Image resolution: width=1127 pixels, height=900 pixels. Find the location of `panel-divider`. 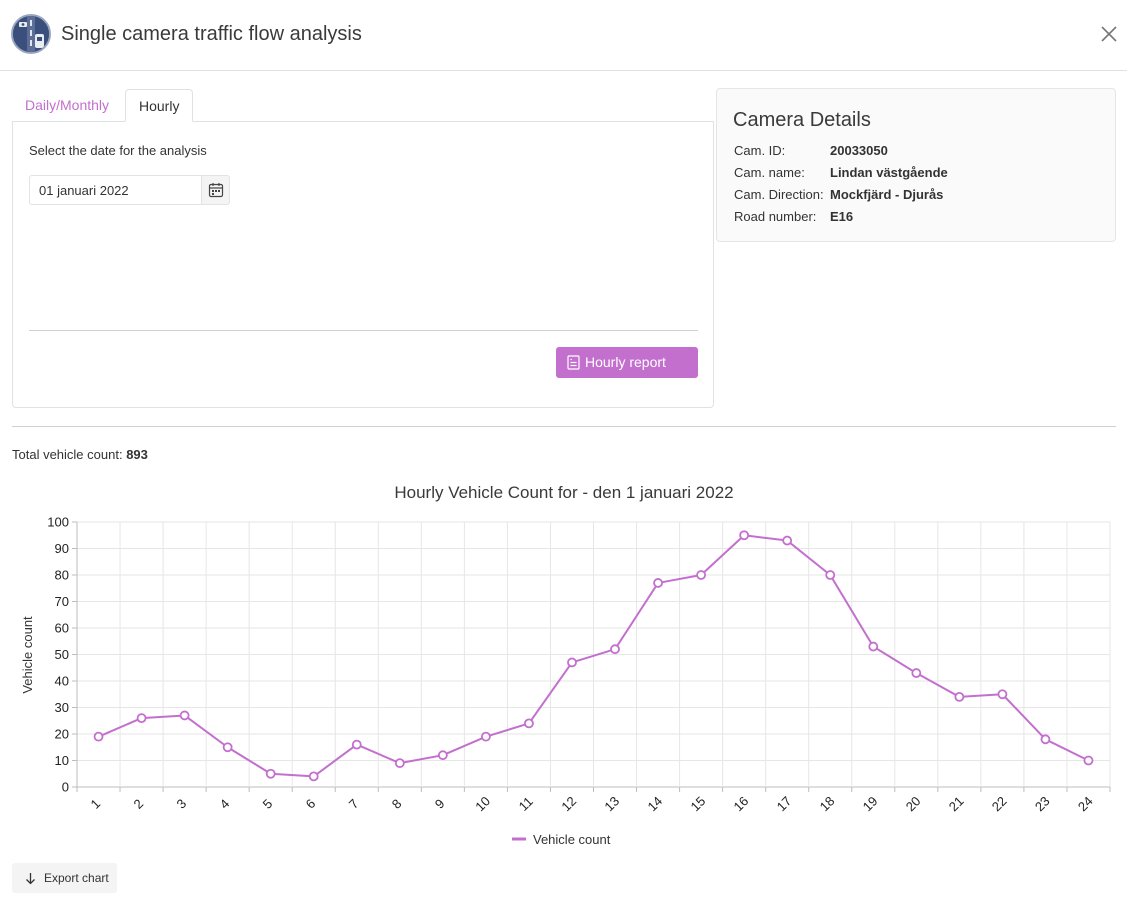

panel-divider is located at coordinates (363, 330).